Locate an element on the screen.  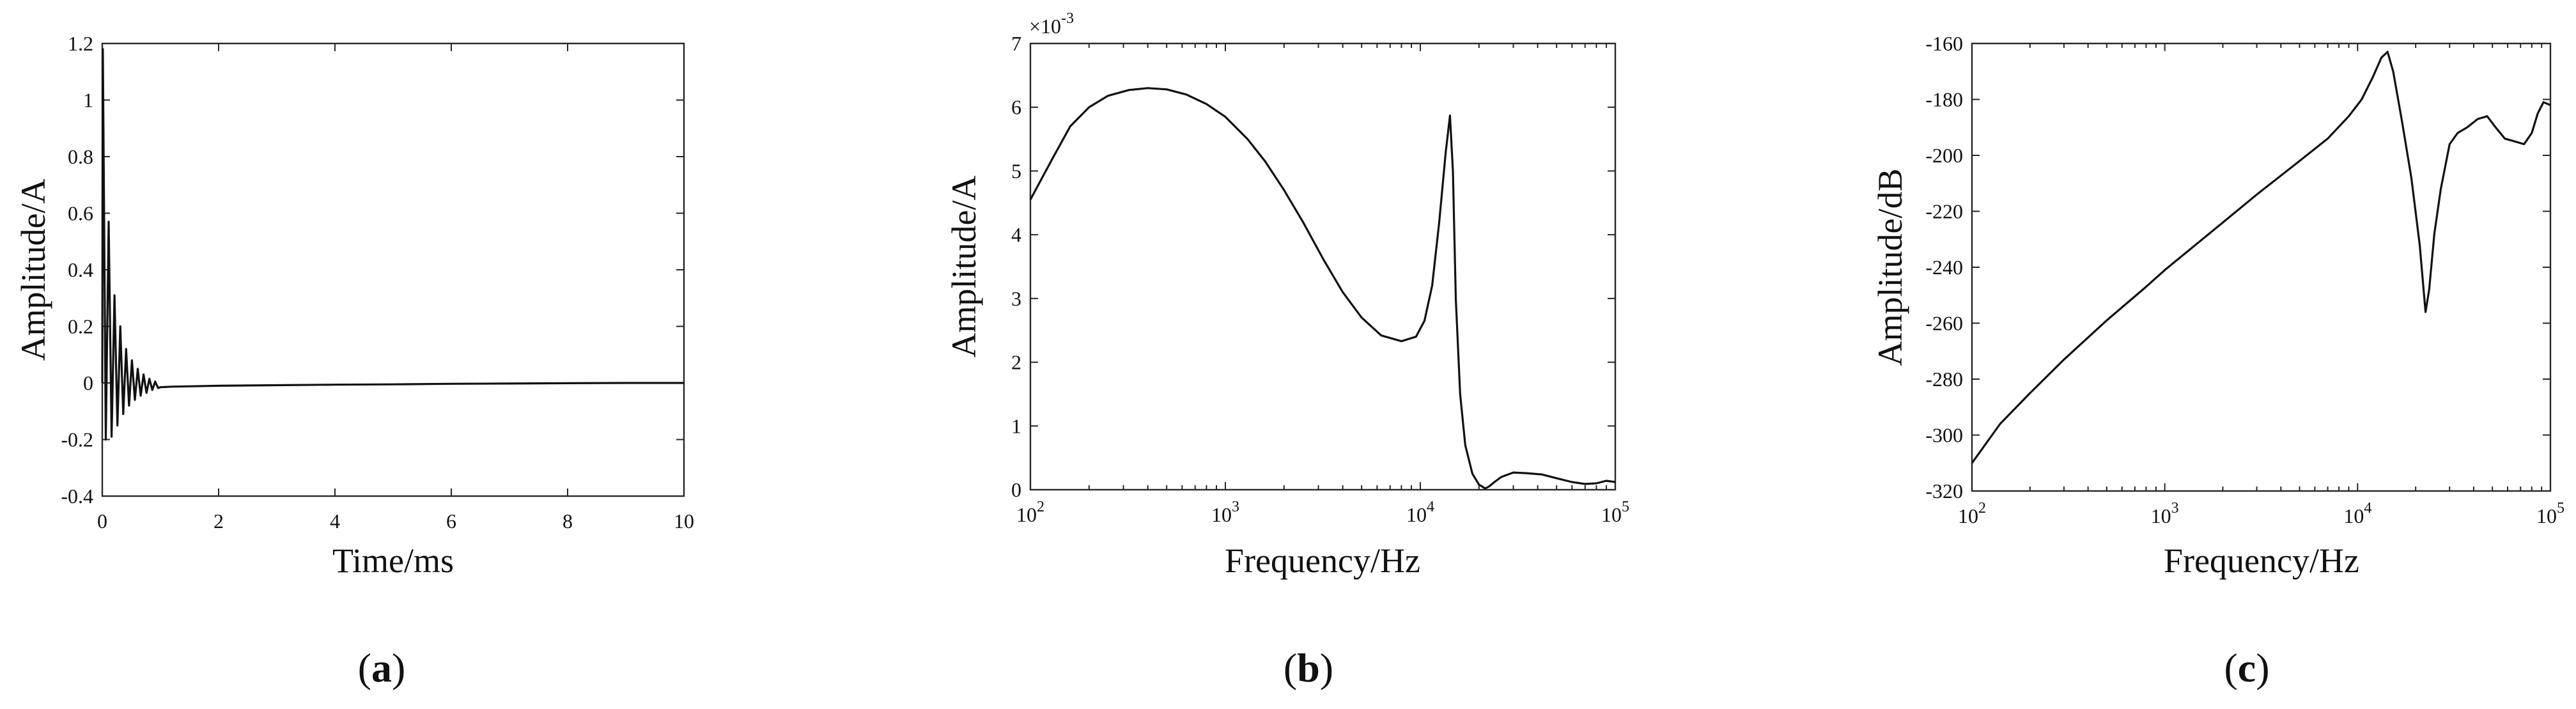
chart-a-ytick-label: -0.4 is located at coordinates (77, 497).